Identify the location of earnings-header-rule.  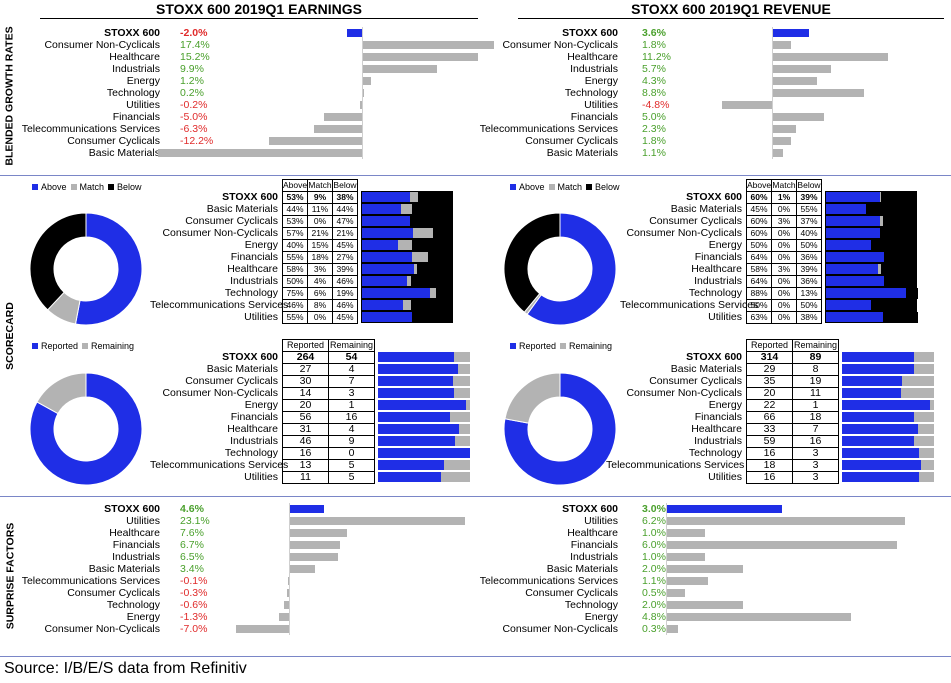
(259, 18).